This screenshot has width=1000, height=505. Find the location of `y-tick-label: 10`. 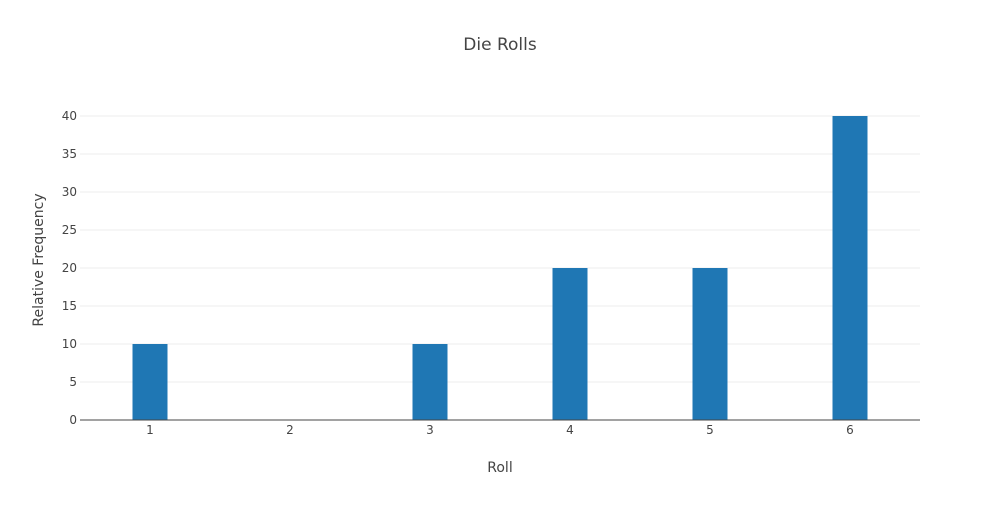

y-tick-label: 10 is located at coordinates (69, 344).